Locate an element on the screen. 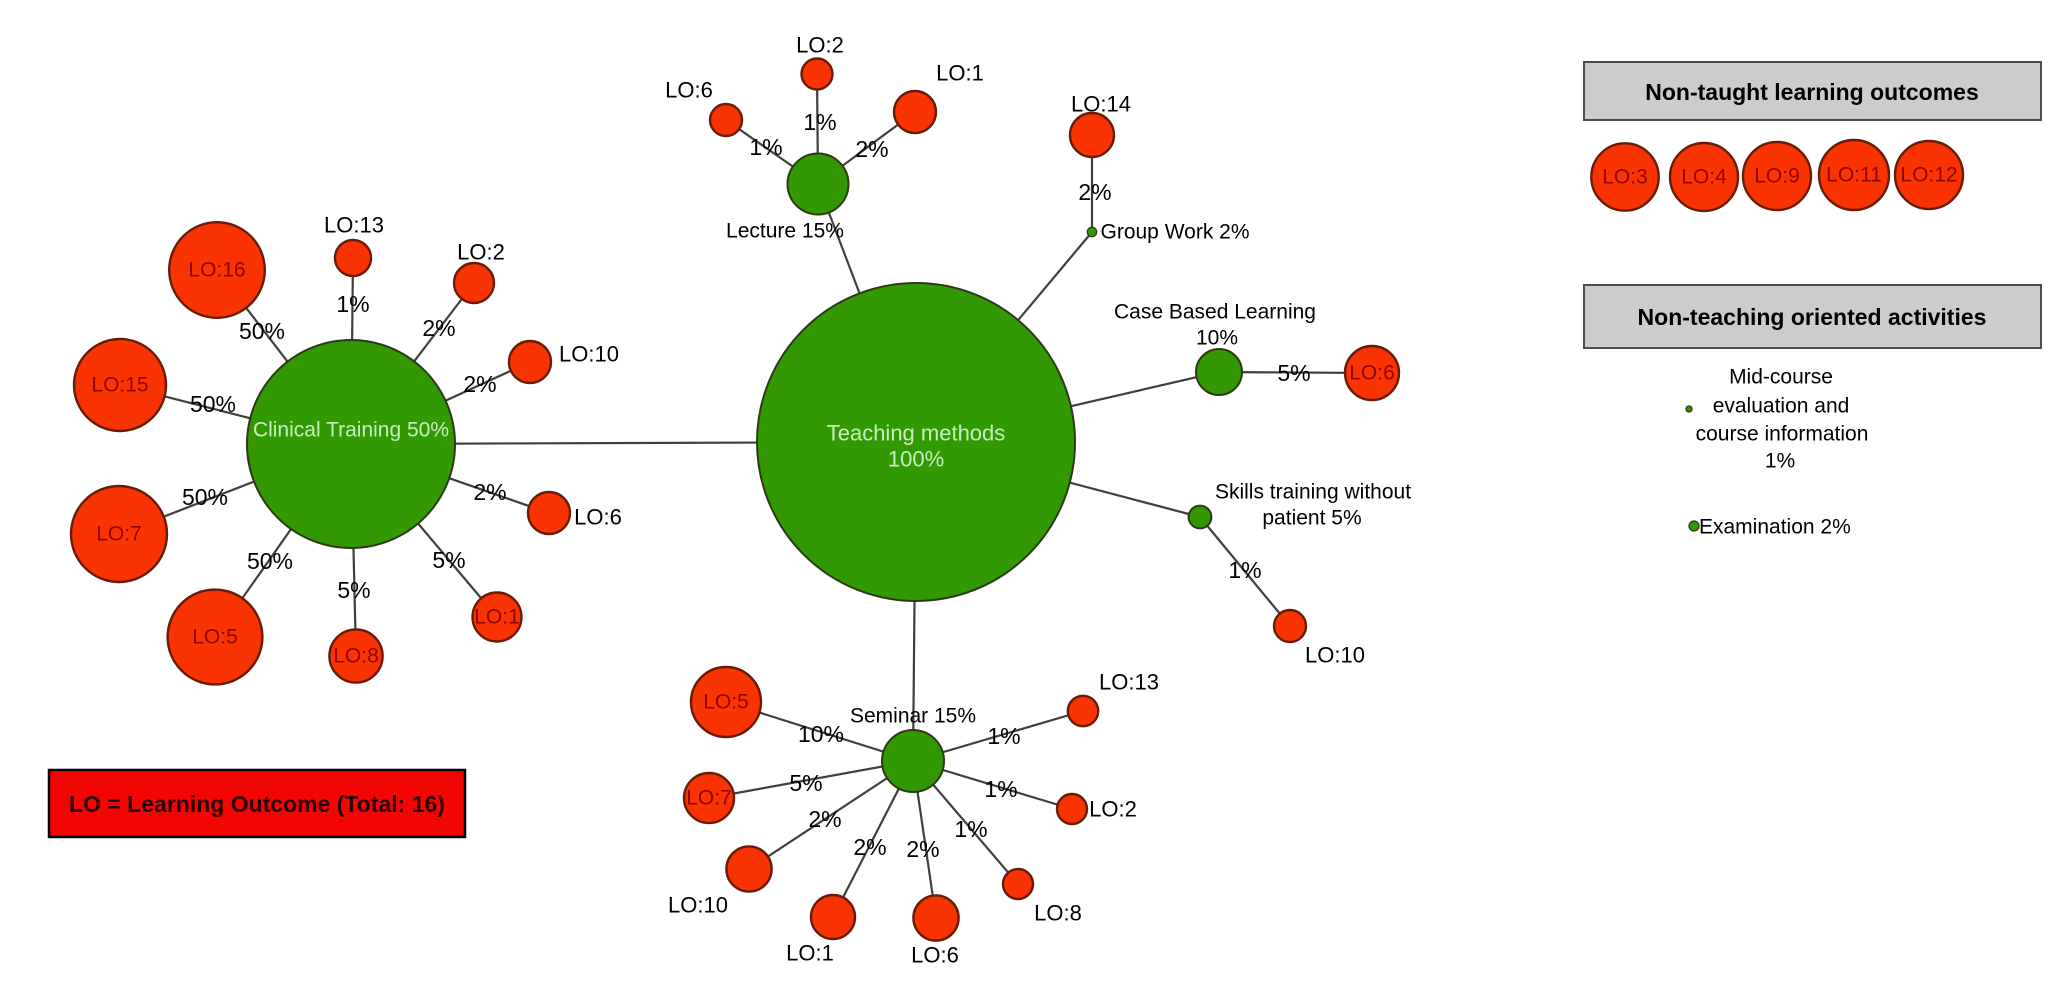 The width and height of the screenshot is (2059, 1006). svg-text: Case Based Learning is located at coordinates (1215, 312).